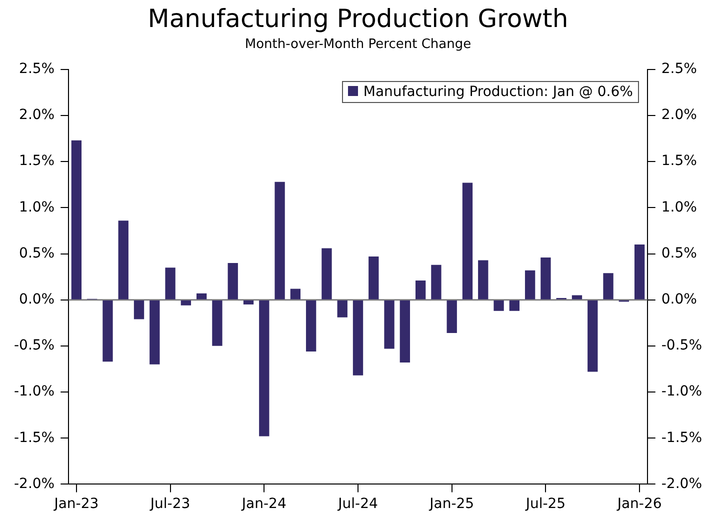 This screenshot has width=716, height=521. Describe the element at coordinates (679, 299) in the screenshot. I see `y2-tick-label: 0.0%` at that location.